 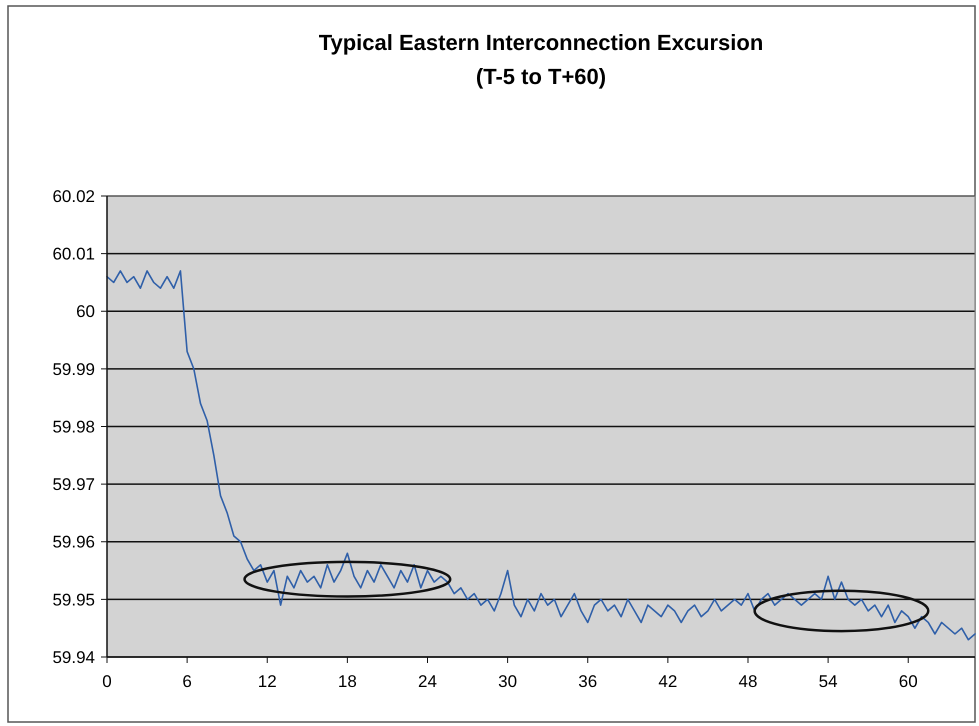 I want to click on y-tick-label: 60.01, so click(x=73, y=254).